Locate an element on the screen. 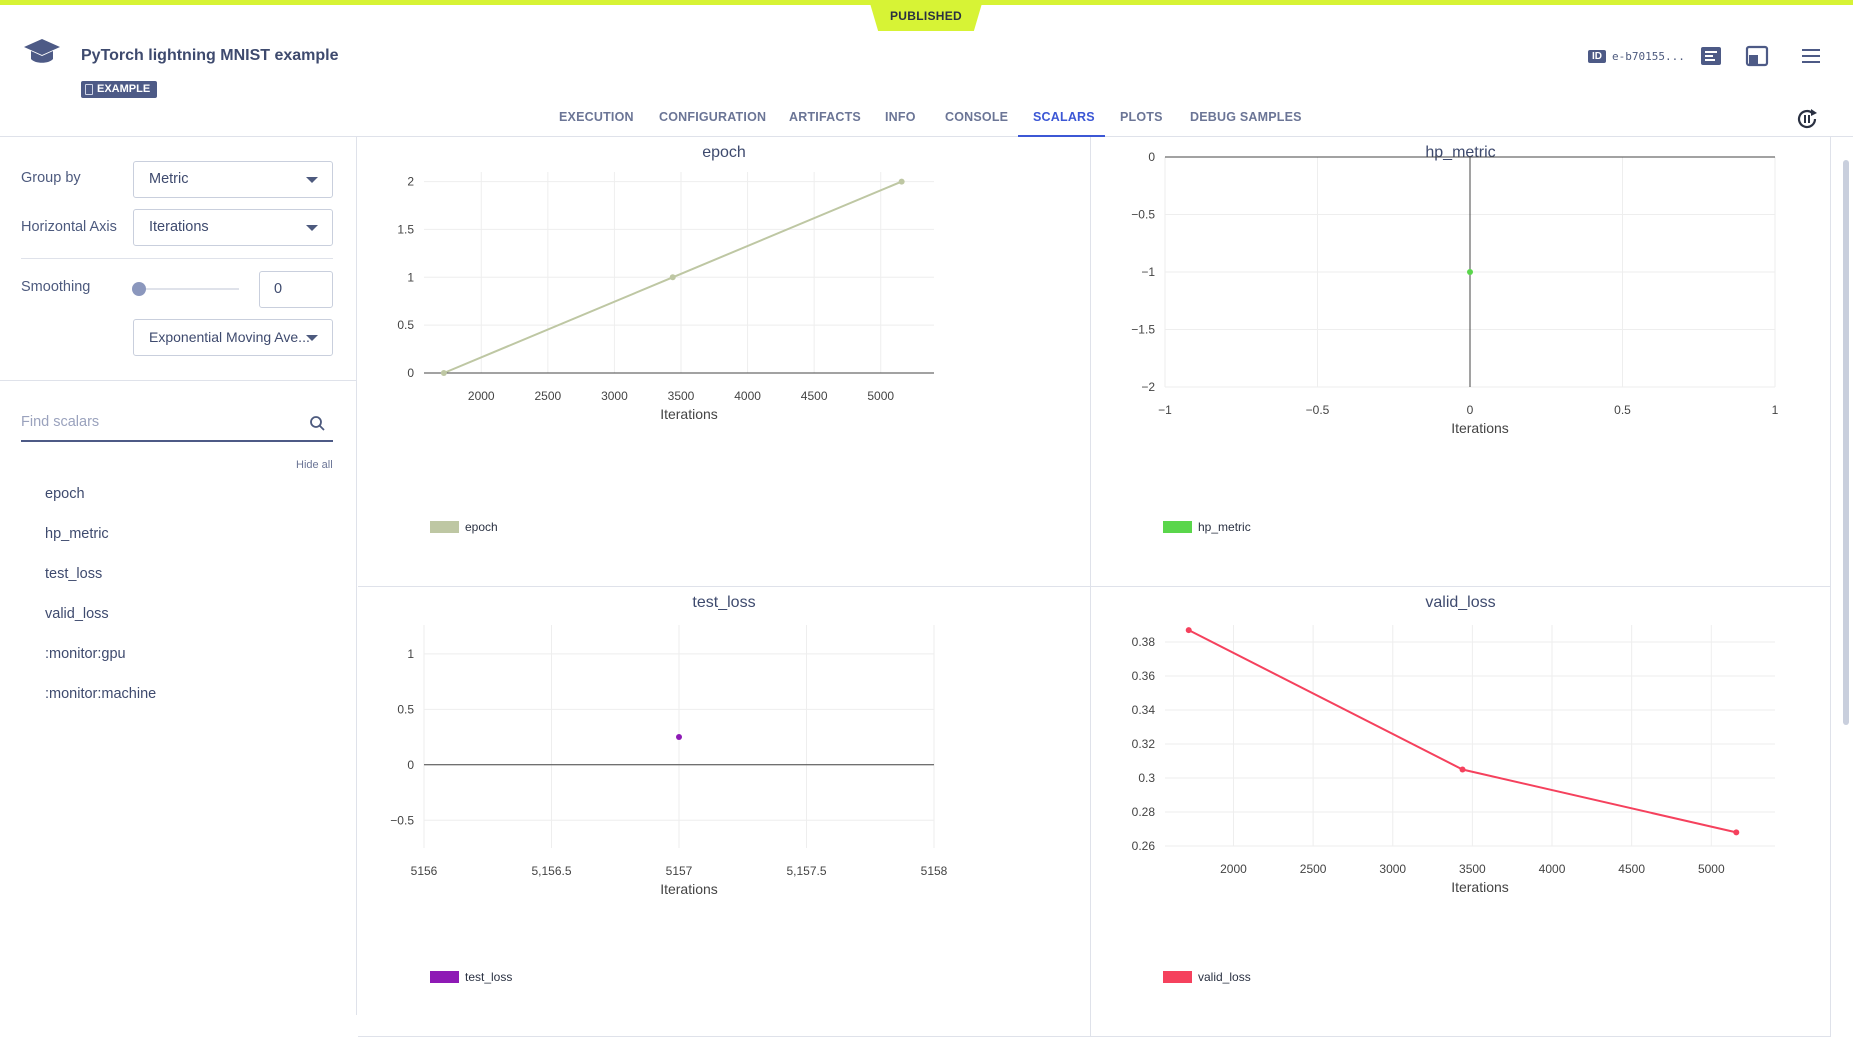  smoothing-slider-track is located at coordinates (189, 289).